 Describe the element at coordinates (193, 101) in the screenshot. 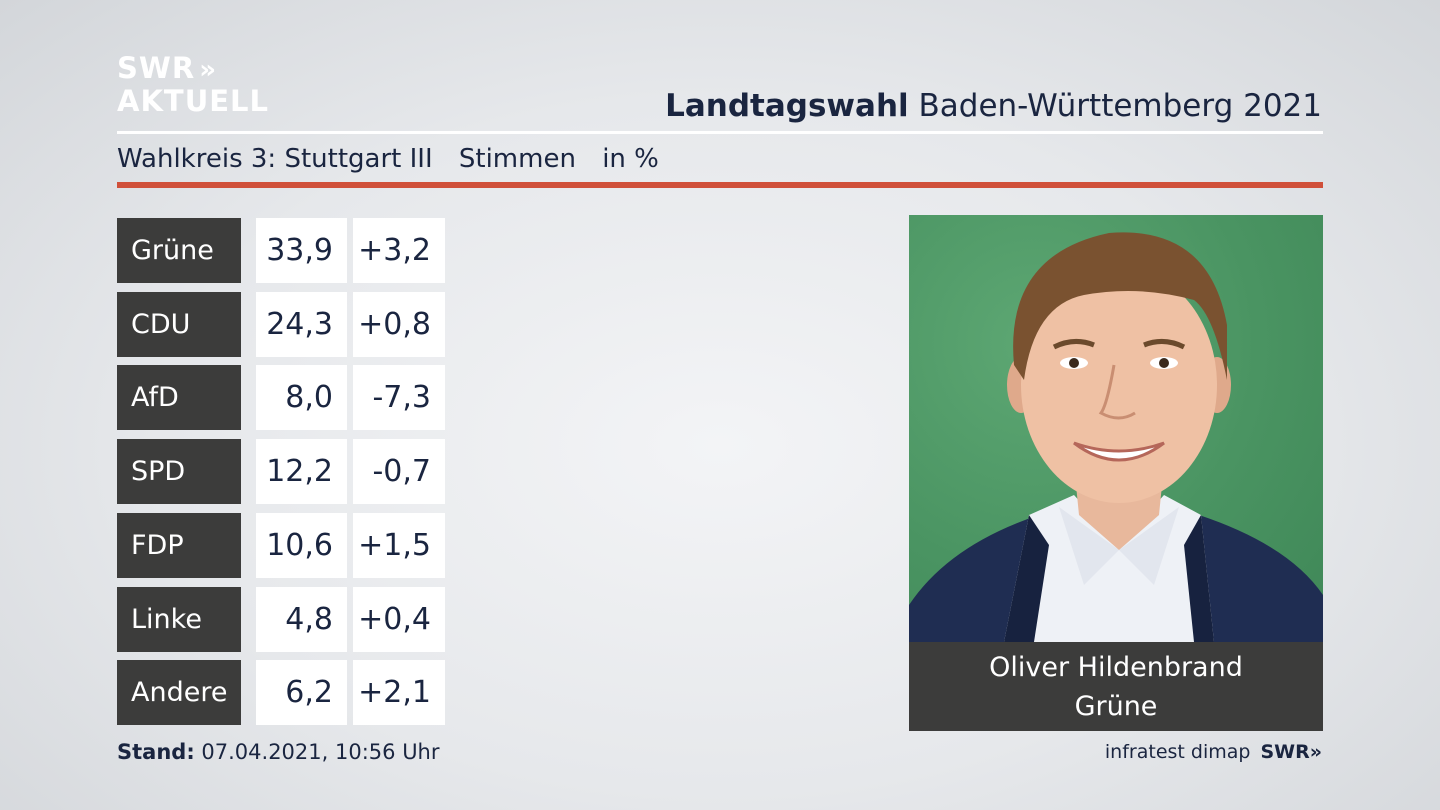

I see `logo-aktuell-text: AKTUELL` at that location.